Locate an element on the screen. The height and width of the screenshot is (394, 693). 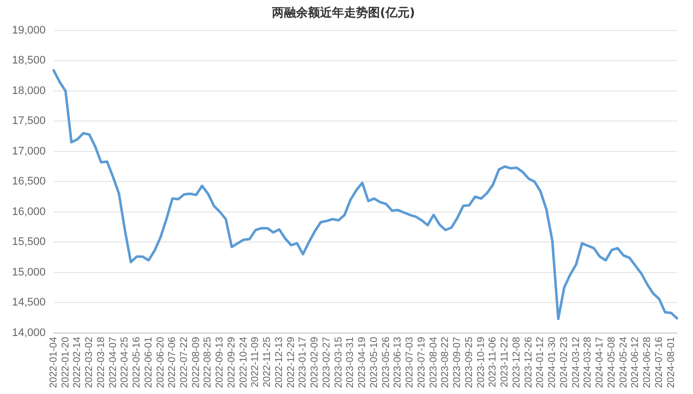
x-tick-label: 2024-06-28 is located at coordinates (648, 362).